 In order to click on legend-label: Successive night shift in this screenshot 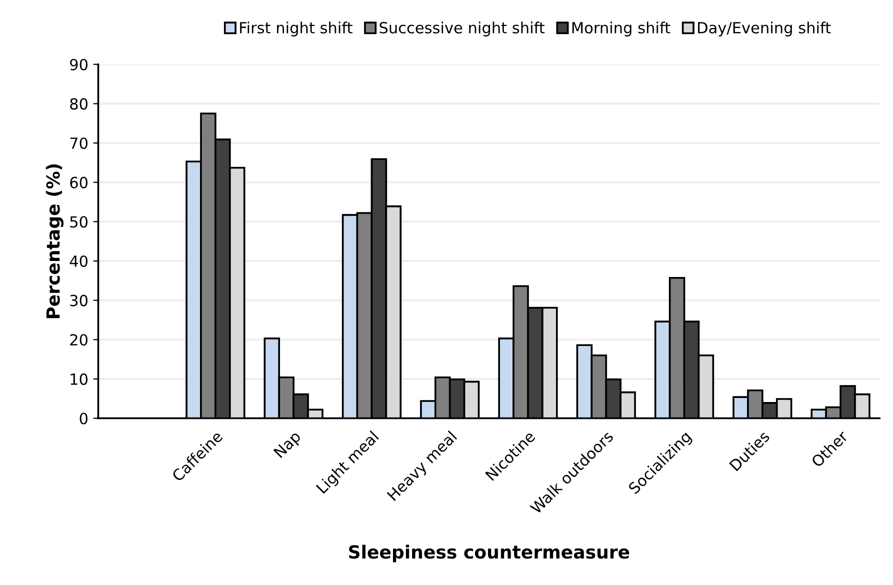, I will do `click(462, 29)`.